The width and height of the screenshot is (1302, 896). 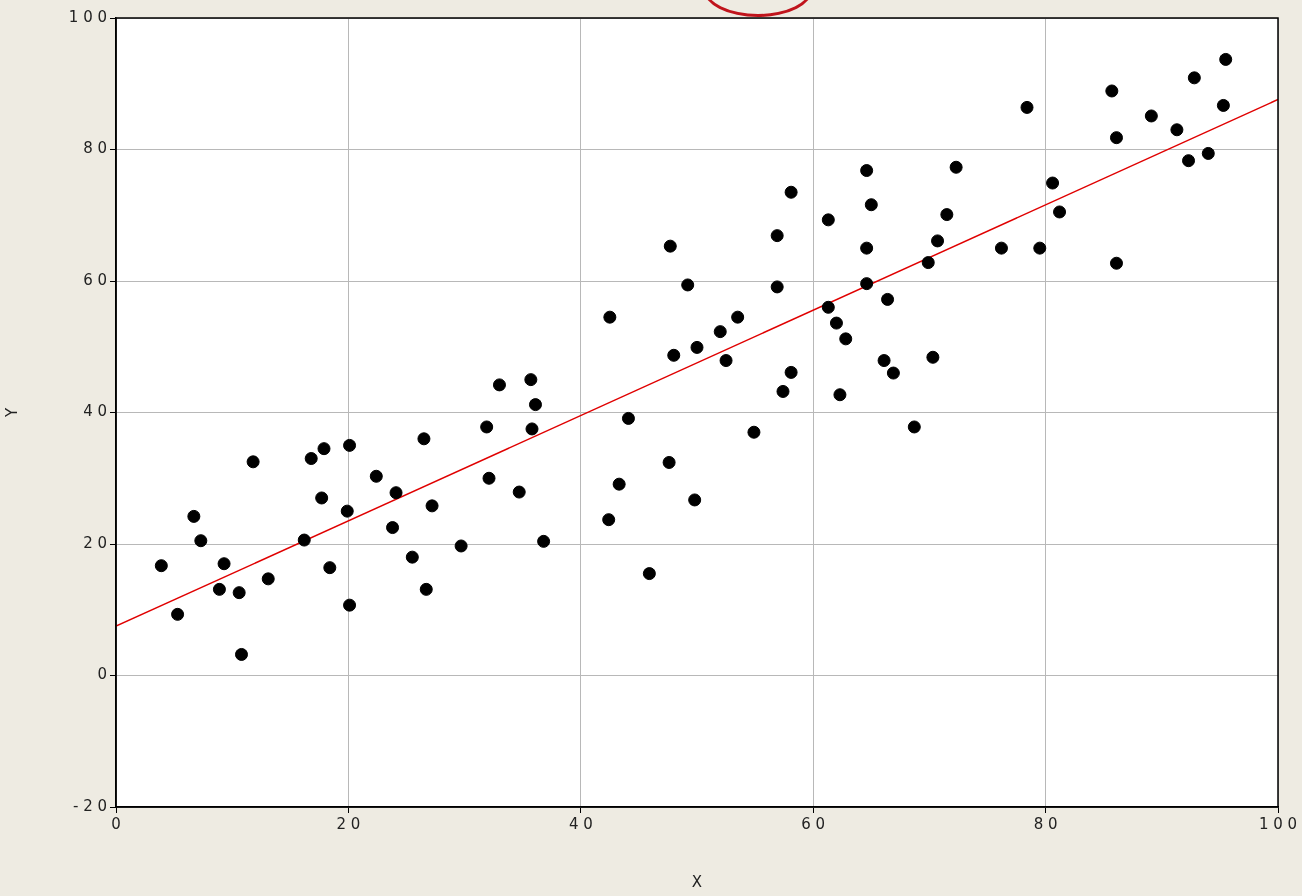 What do you see at coordinates (116, 823) in the screenshot?
I see `x-tick-label: 0` at bounding box center [116, 823].